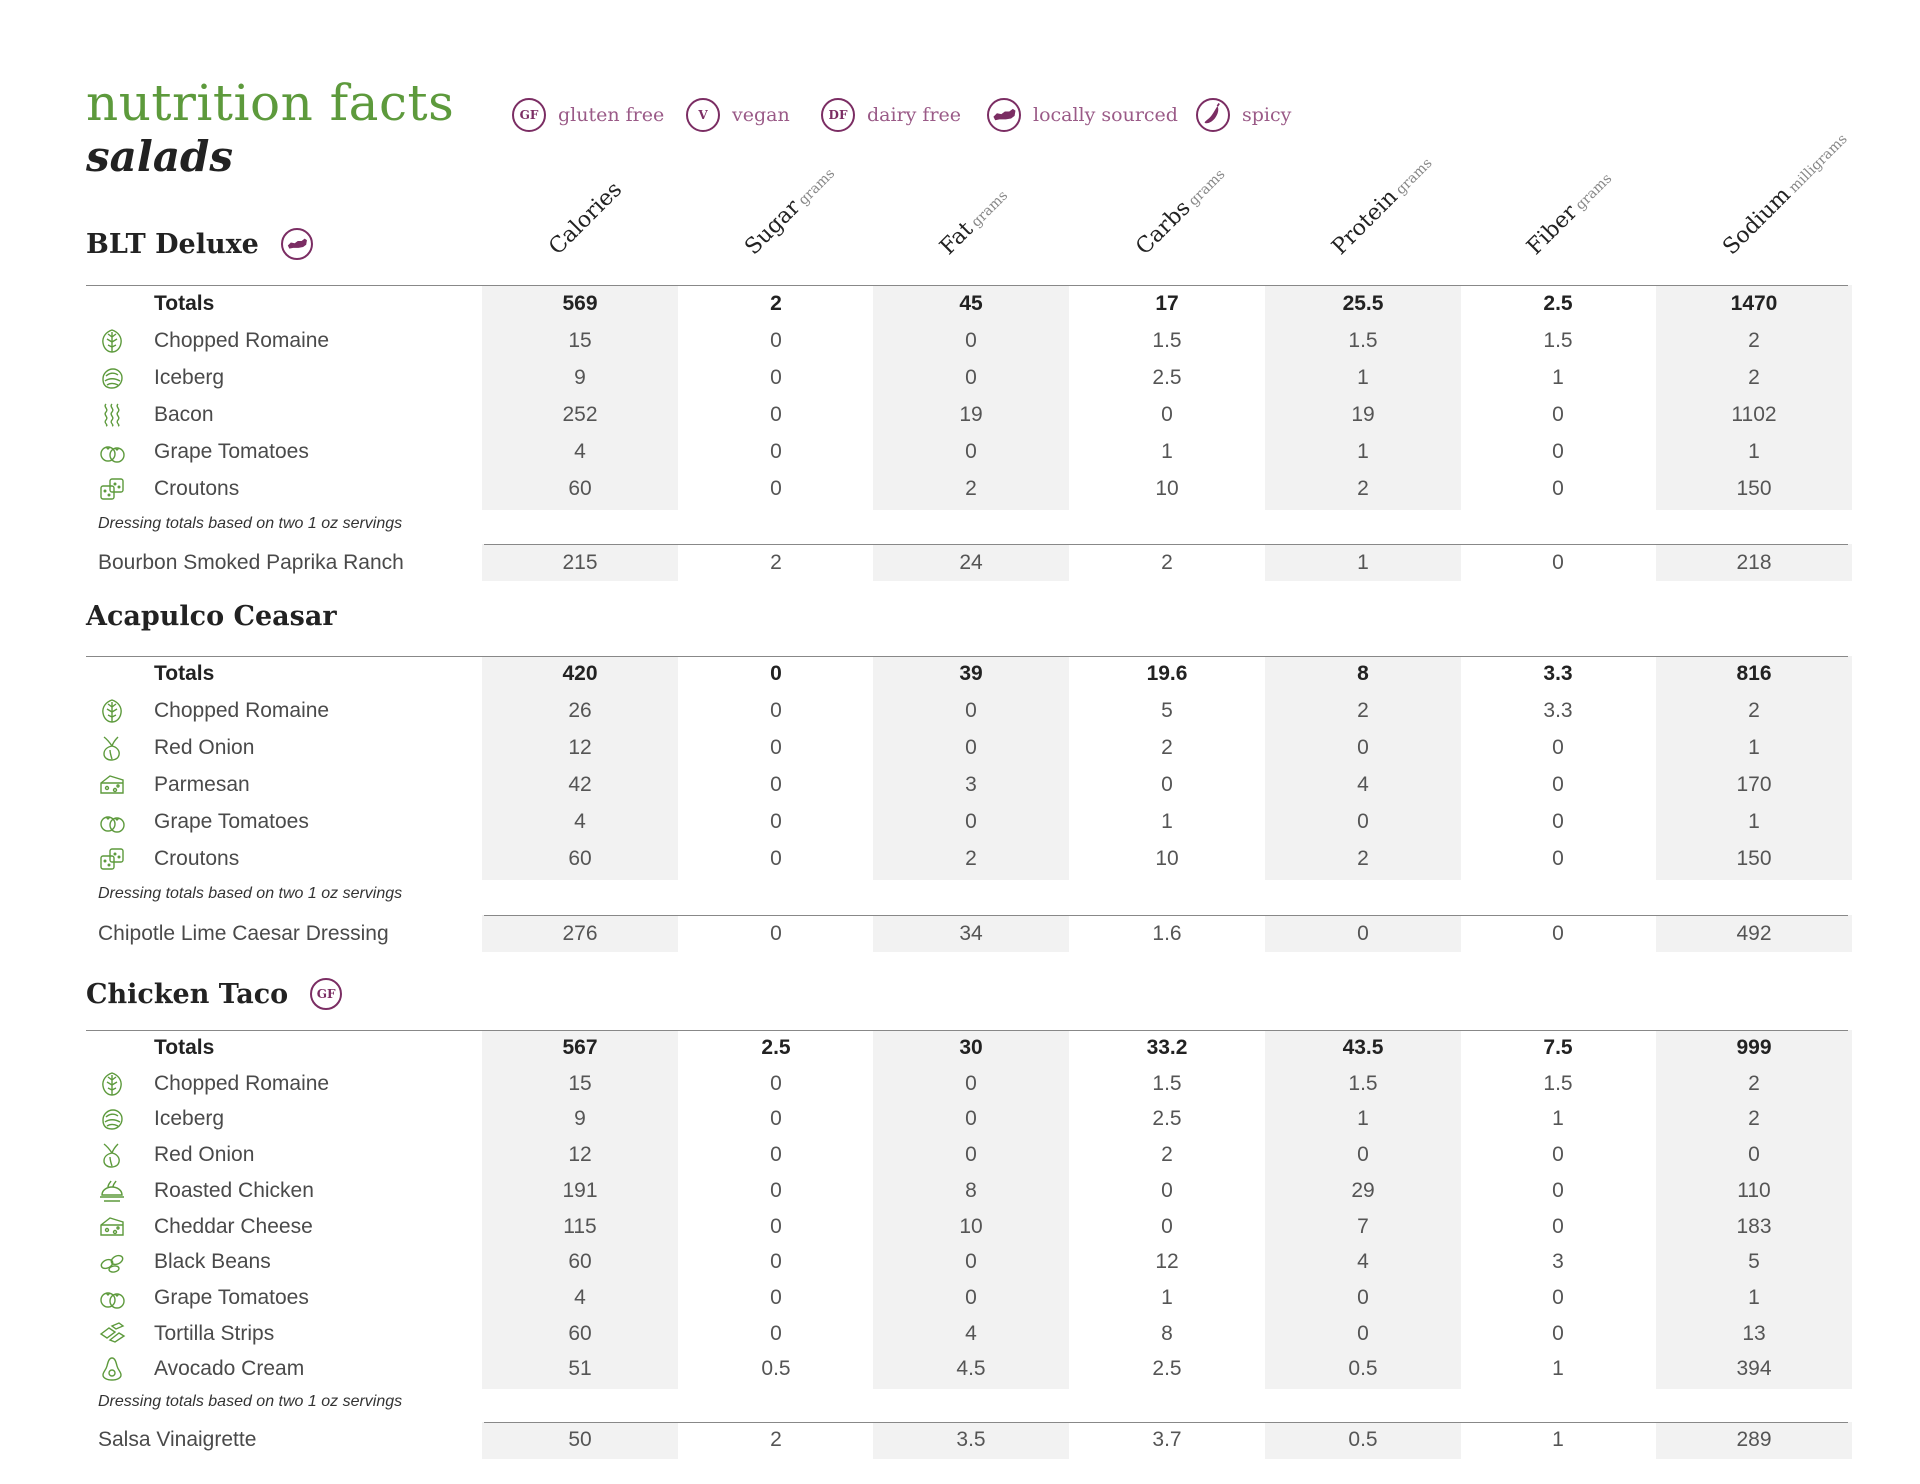 This screenshot has height=1484, width=1920. I want to click on value-carbs: 2.5, so click(1167, 377).